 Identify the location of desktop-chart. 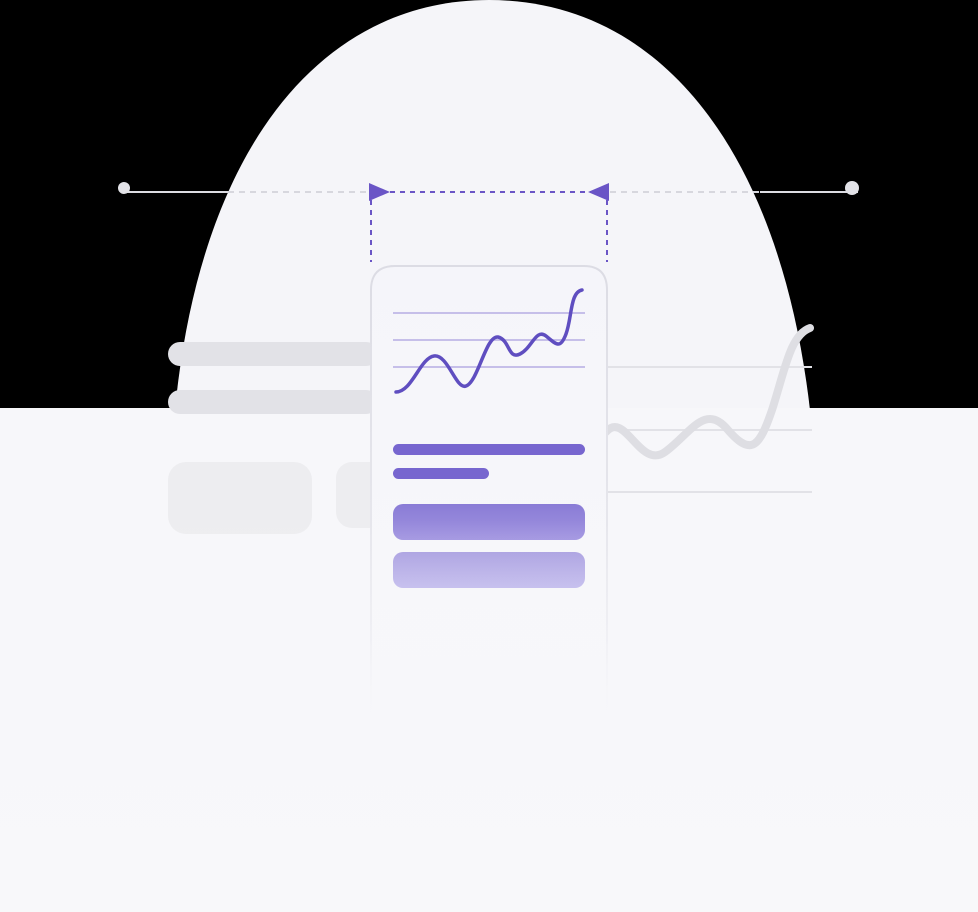
(708, 408).